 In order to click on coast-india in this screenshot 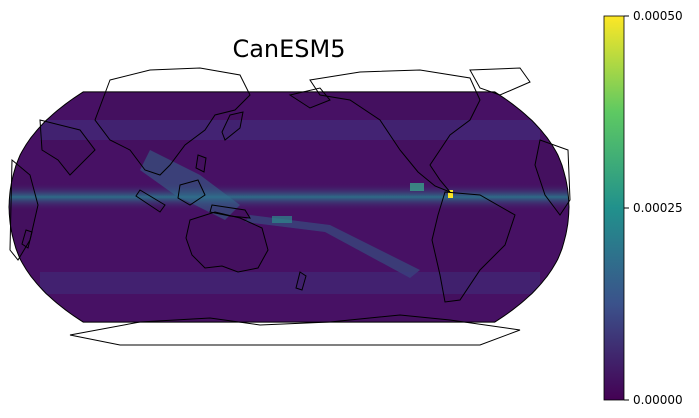, I will do `click(67, 147)`.